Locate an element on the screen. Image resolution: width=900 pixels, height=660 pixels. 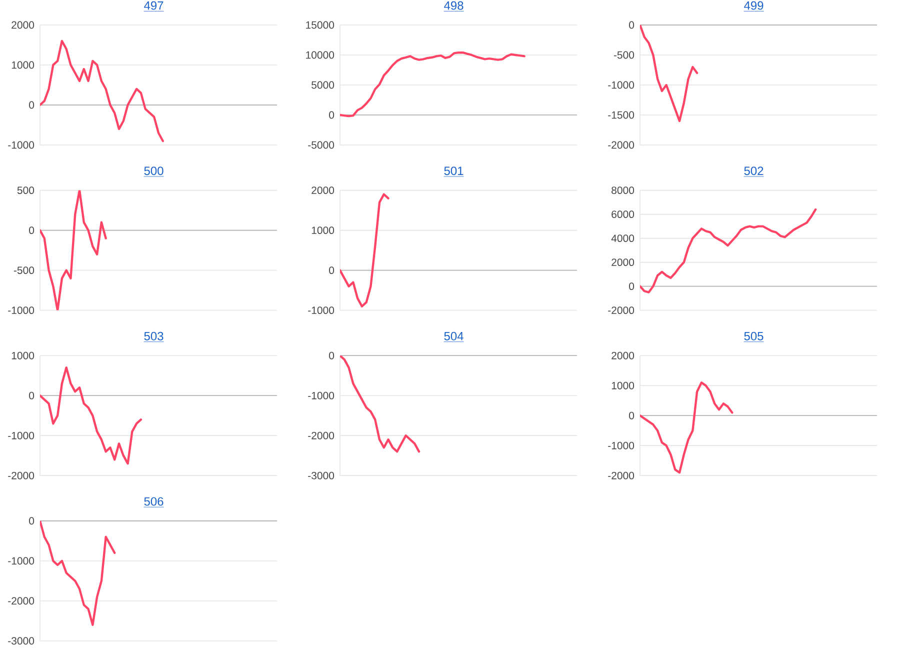
y-tick-label: 6000 is located at coordinates (623, 214).